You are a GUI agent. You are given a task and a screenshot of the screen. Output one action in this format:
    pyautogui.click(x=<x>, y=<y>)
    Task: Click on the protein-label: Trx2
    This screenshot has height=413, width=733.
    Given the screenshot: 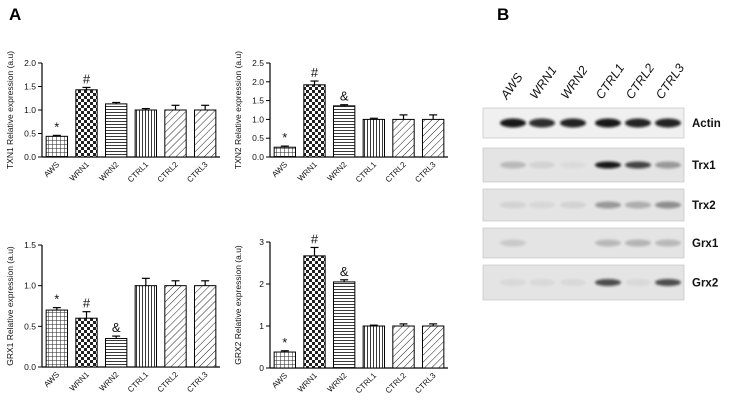 What is the action you would take?
    pyautogui.click(x=704, y=206)
    